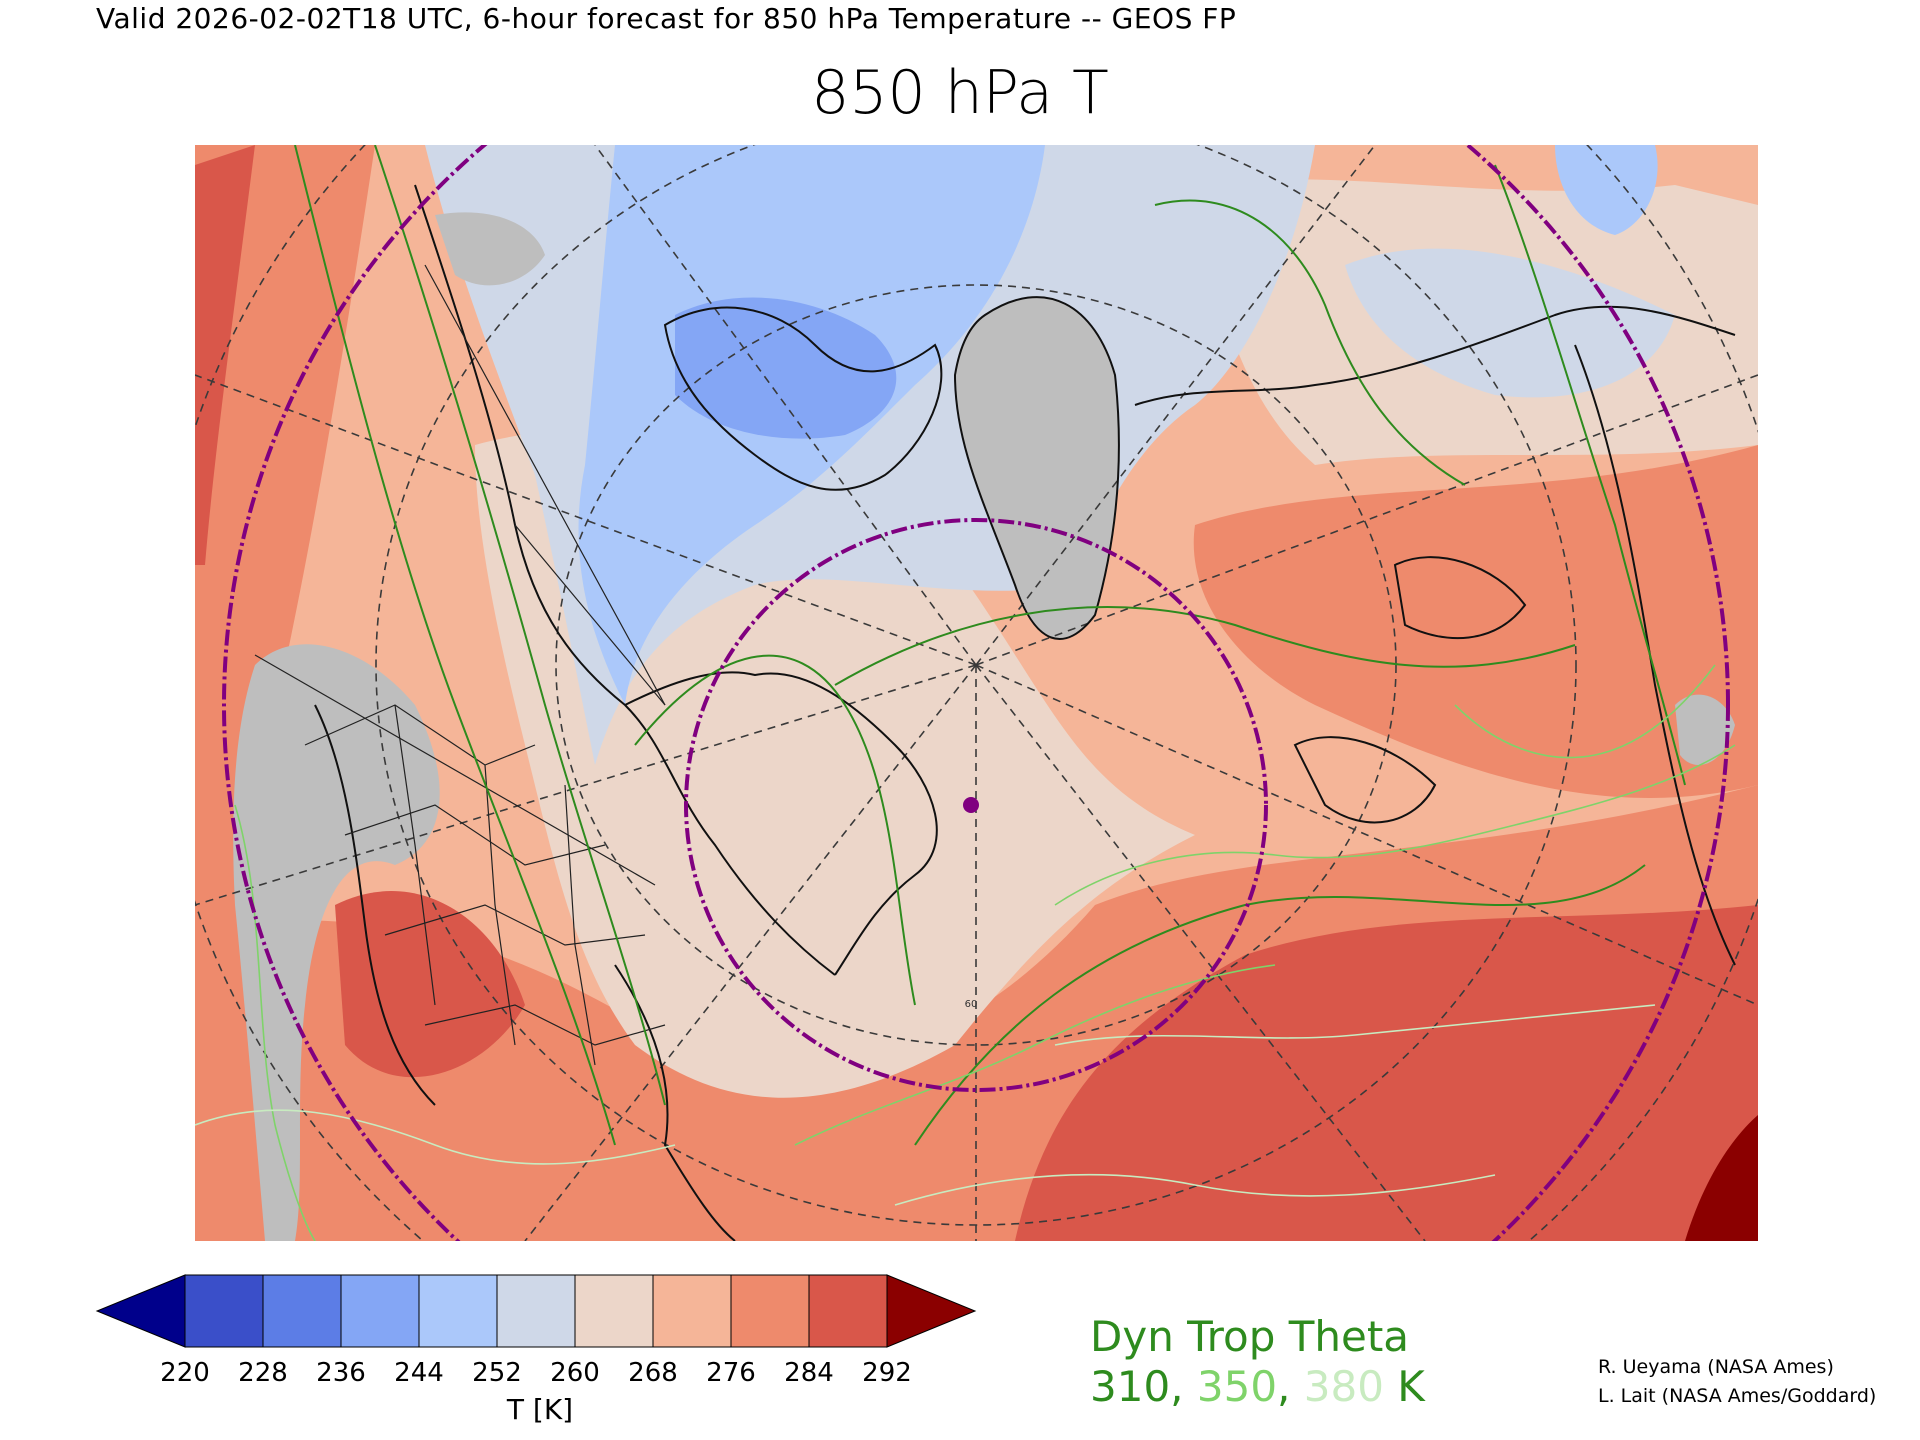  What do you see at coordinates (971, 1004) in the screenshot?
I see `latitude-label-60: 60` at bounding box center [971, 1004].